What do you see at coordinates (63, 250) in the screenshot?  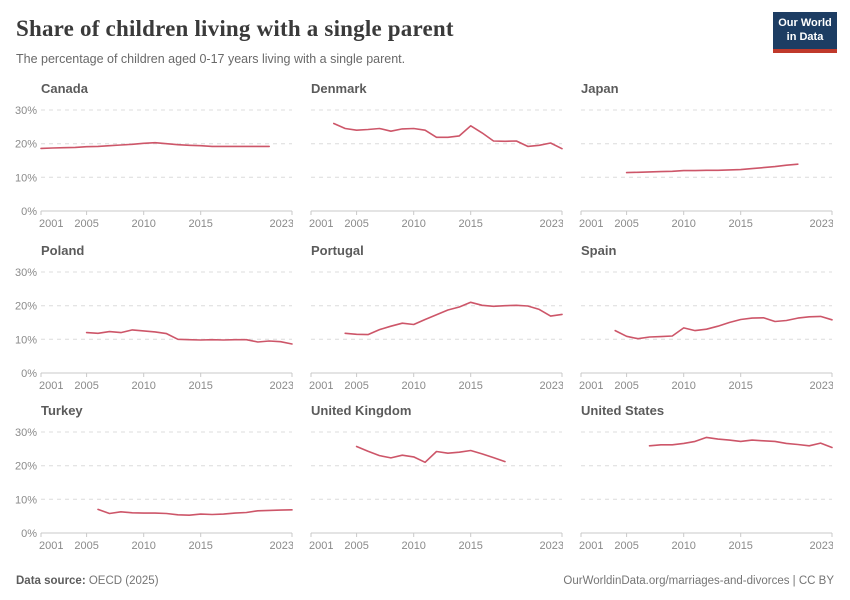 I see `chart-title-poland: Poland` at bounding box center [63, 250].